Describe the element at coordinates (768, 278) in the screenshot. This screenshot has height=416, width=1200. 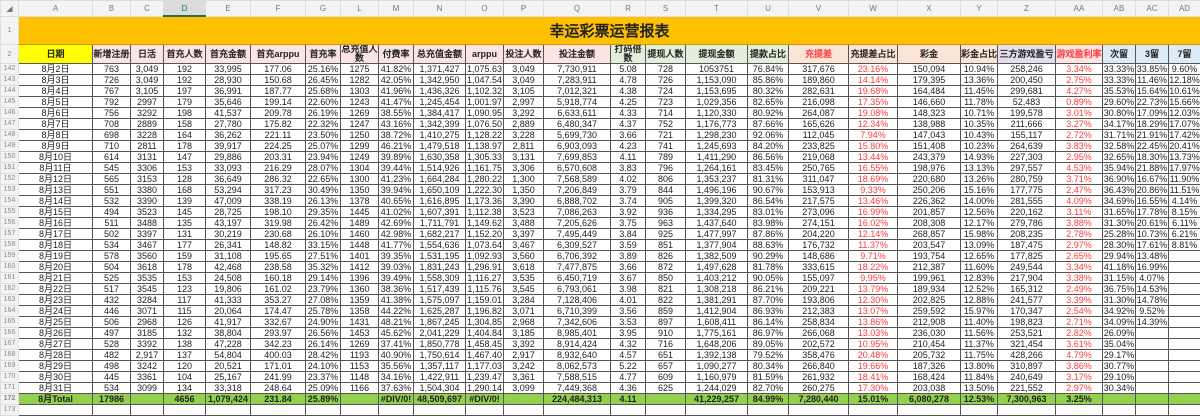
I see `table-cell: 90.05%` at that location.